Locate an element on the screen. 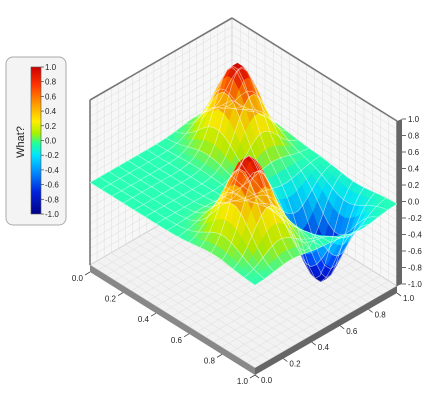  y-tick-label: 0.6 is located at coordinates (352, 331).